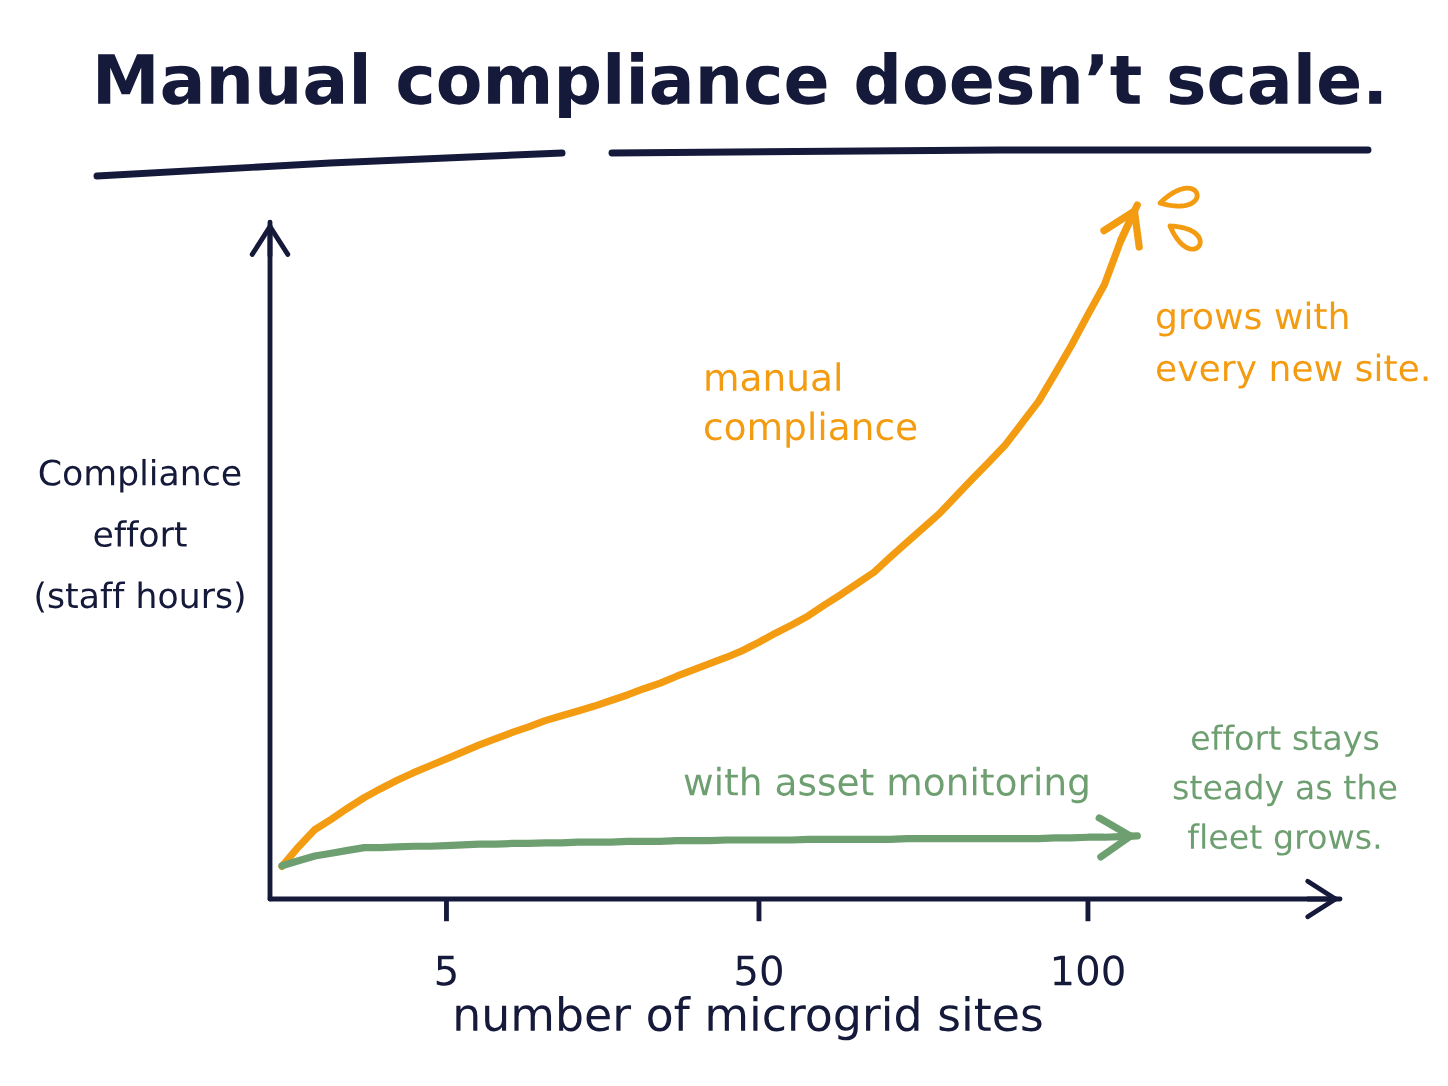 The width and height of the screenshot is (1448, 1086). Describe the element at coordinates (811, 405) in the screenshot. I see `series-label: manual compliance` at that location.